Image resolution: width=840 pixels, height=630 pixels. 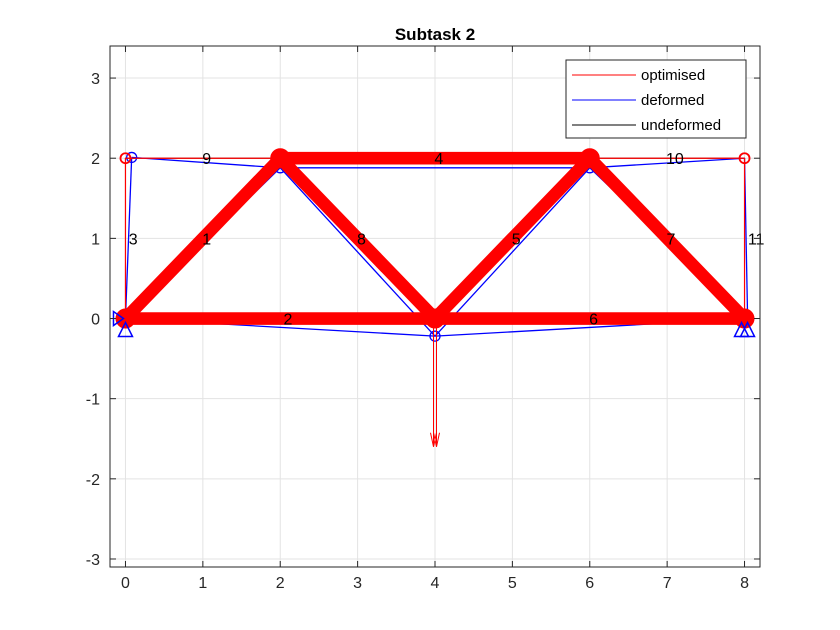 I want to click on member-label-4: 4, so click(x=438, y=159).